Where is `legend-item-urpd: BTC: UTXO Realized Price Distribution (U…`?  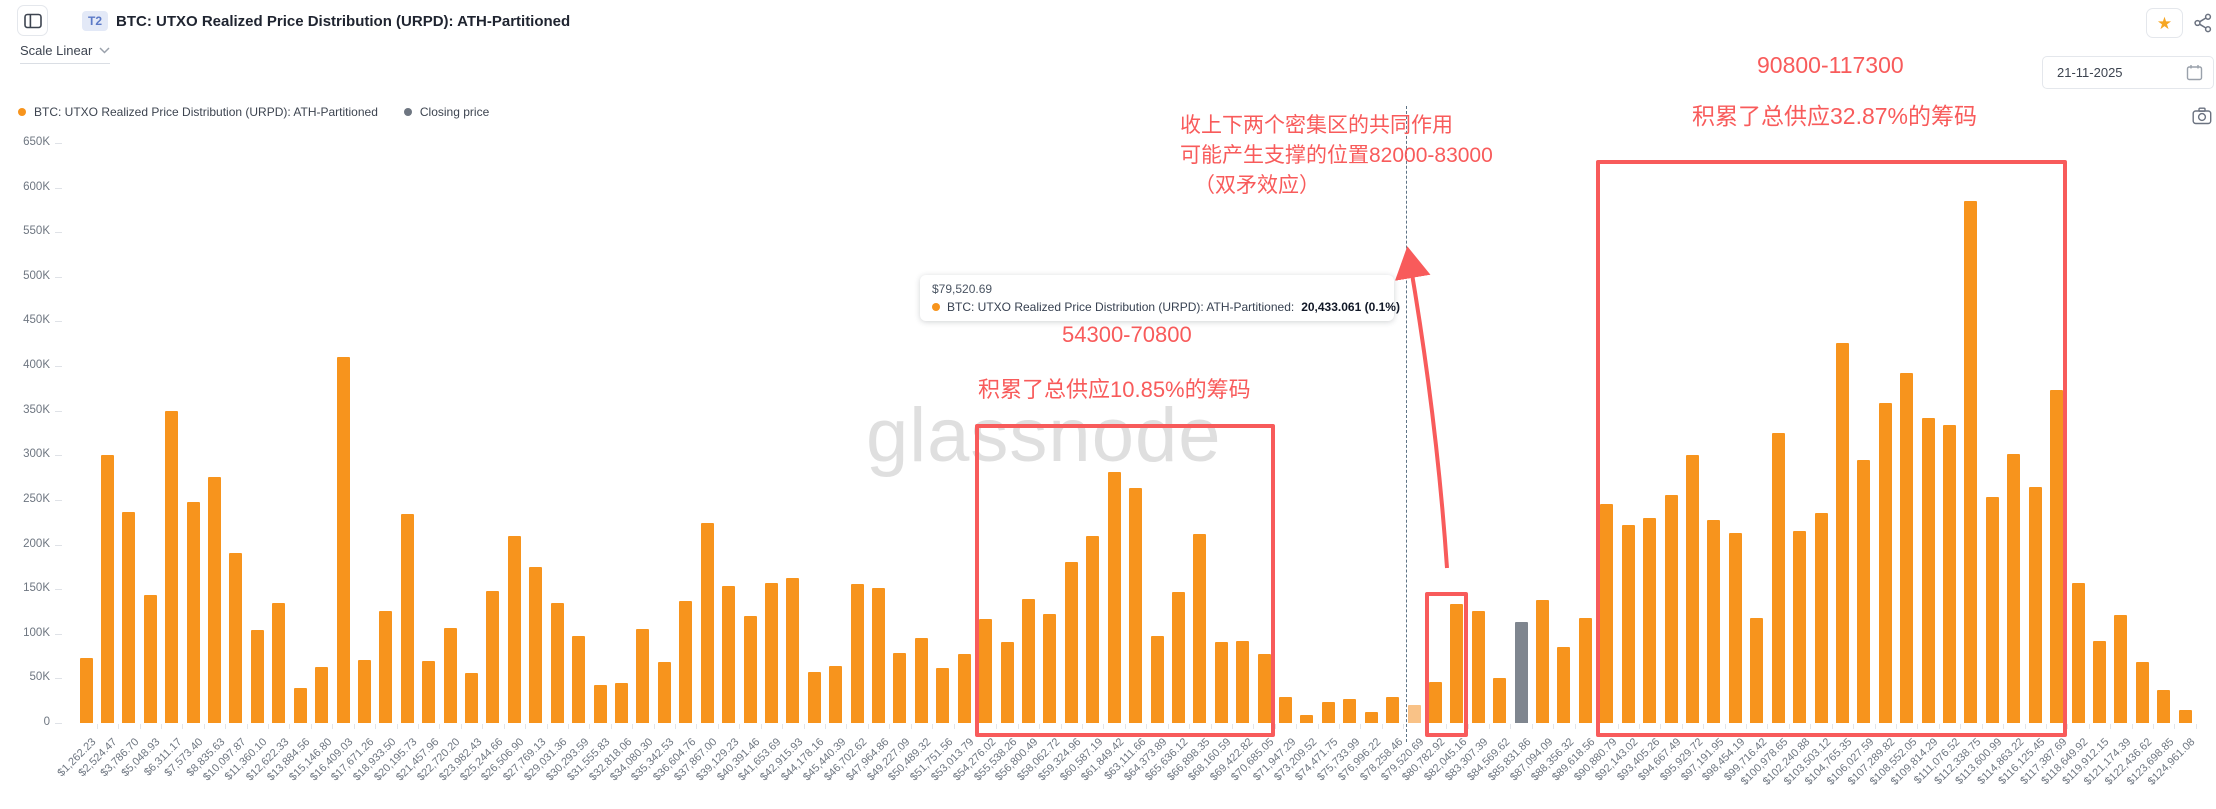
legend-item-urpd: BTC: UTXO Realized Price Distribution (U… is located at coordinates (198, 112).